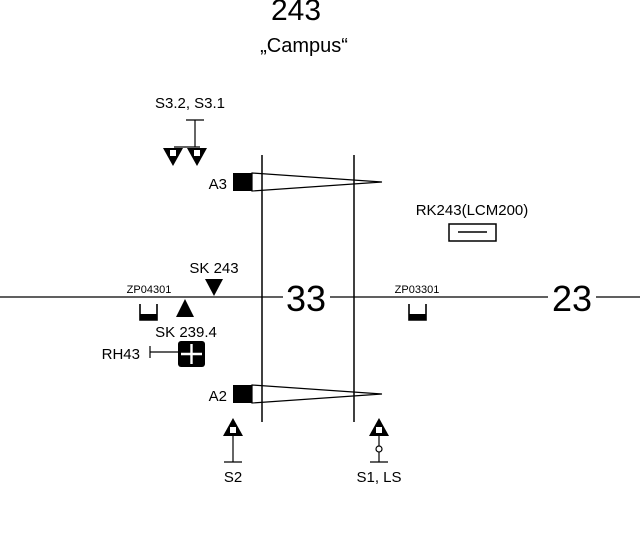 This screenshot has height=554, width=640. I want to click on sk243-label: SK 243, so click(213, 268).